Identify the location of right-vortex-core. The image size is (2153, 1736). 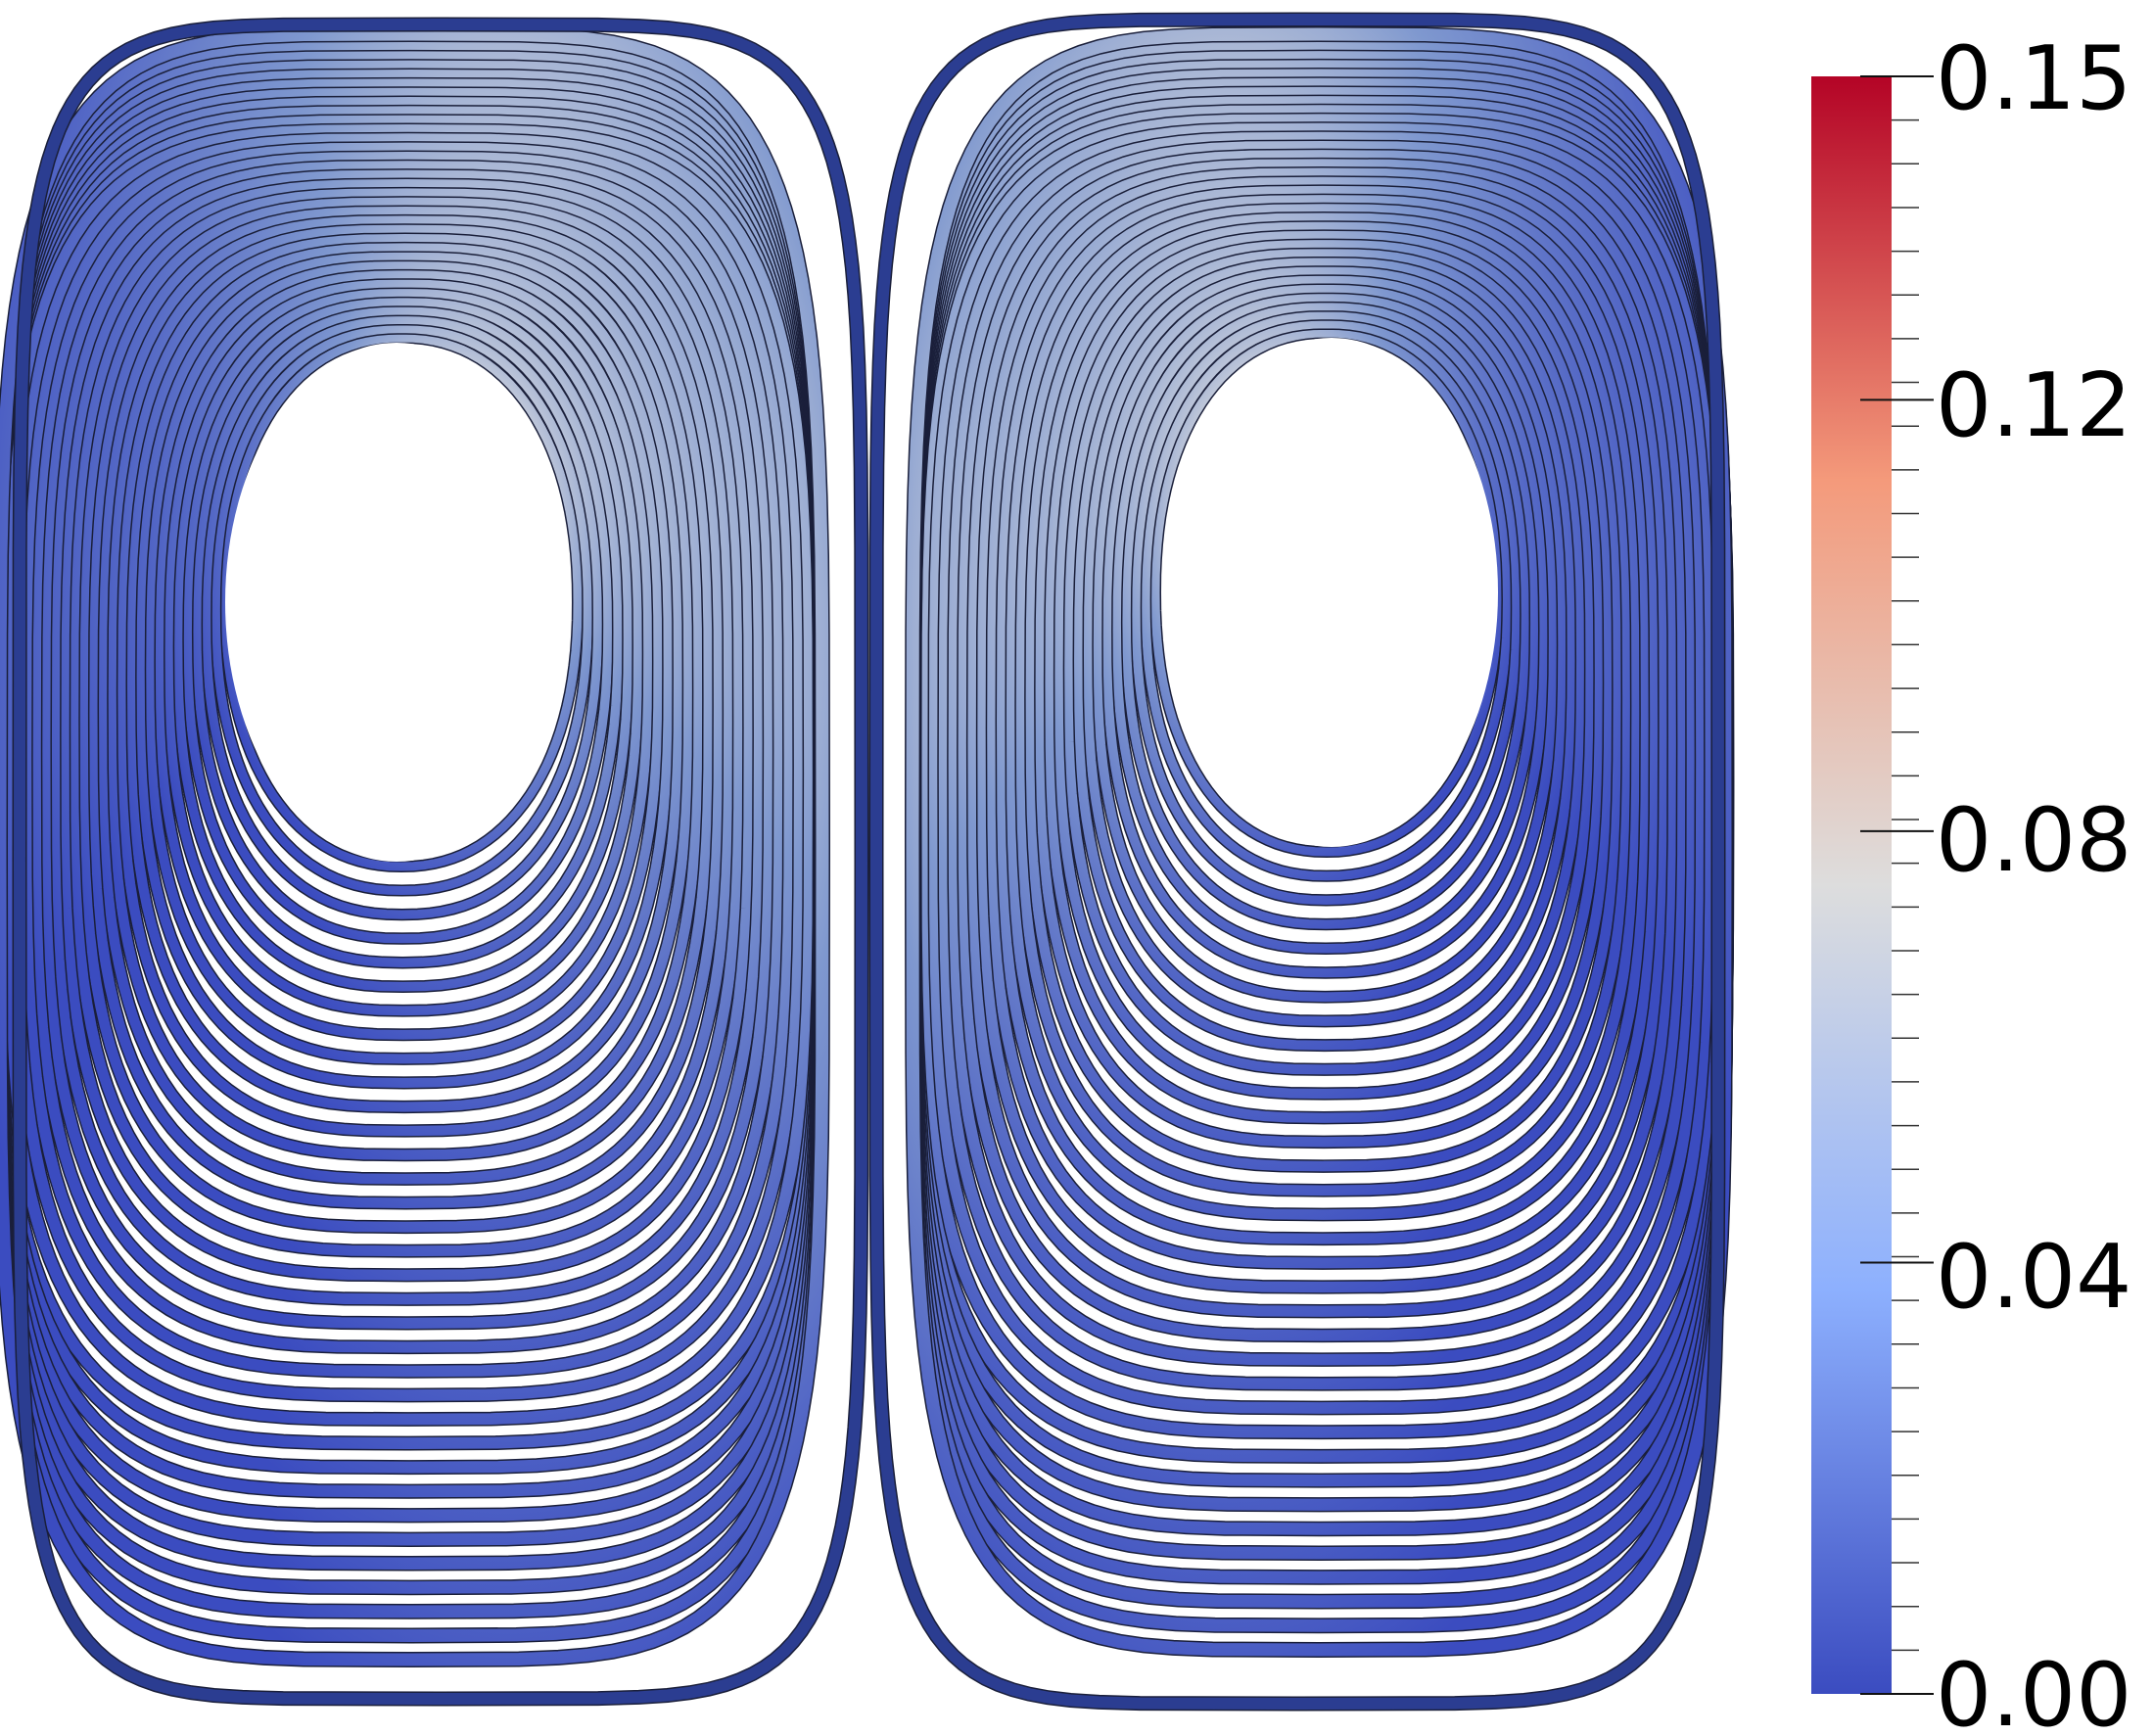
(1331, 592).